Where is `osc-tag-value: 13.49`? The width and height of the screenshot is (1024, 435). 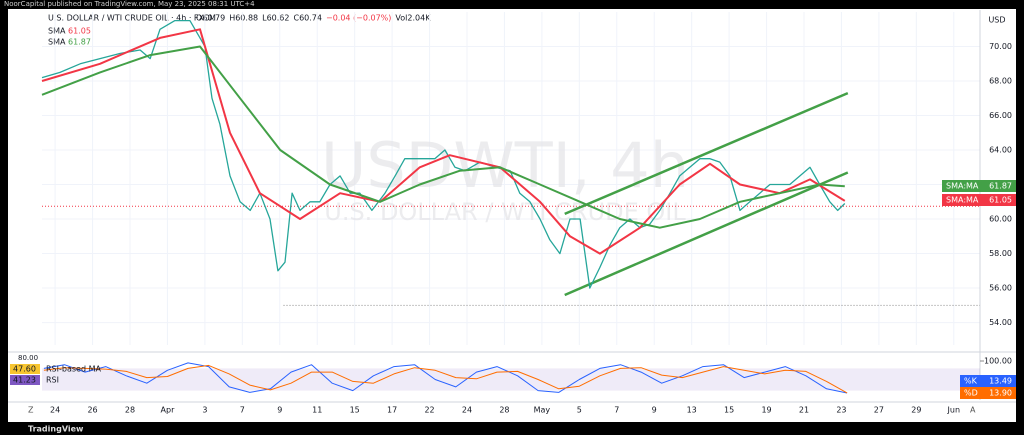 osc-tag-value: 13.49 is located at coordinates (1000, 381).